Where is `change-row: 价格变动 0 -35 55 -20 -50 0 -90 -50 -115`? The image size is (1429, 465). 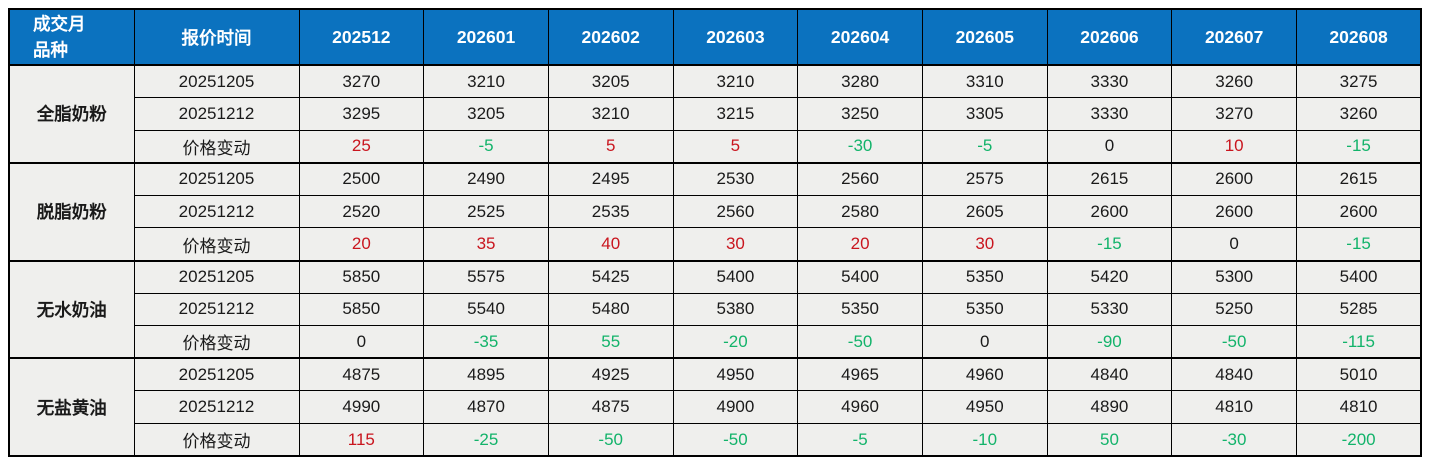 change-row: 价格变动 0 -35 55 -20 -50 0 -90 -50 -115 is located at coordinates (715, 342).